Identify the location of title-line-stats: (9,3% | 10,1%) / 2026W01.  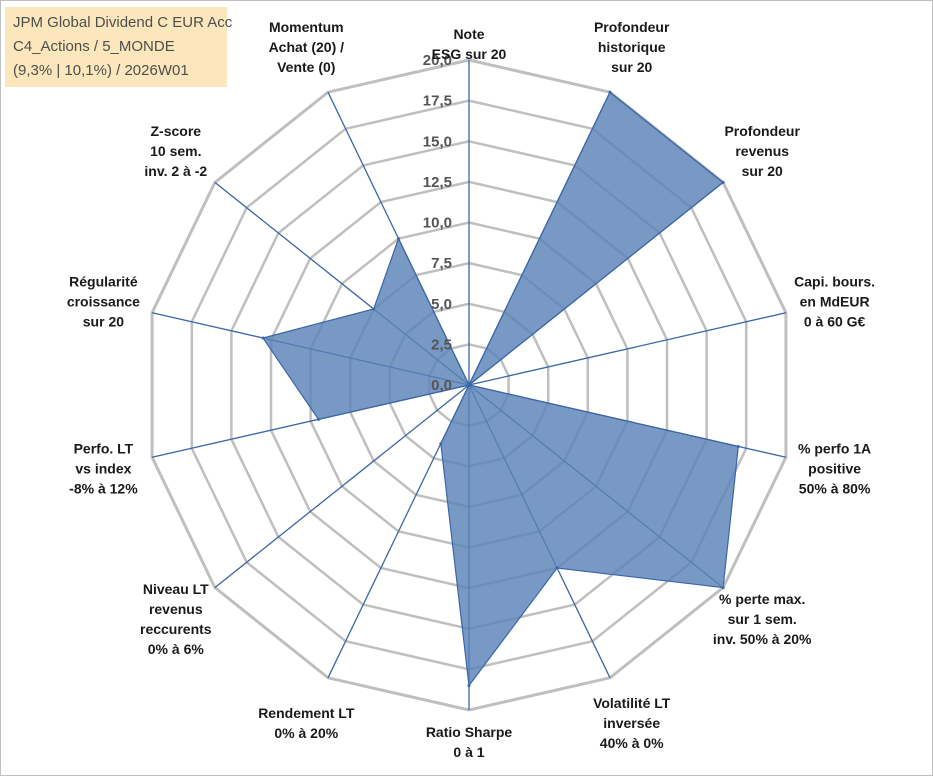
(101, 70).